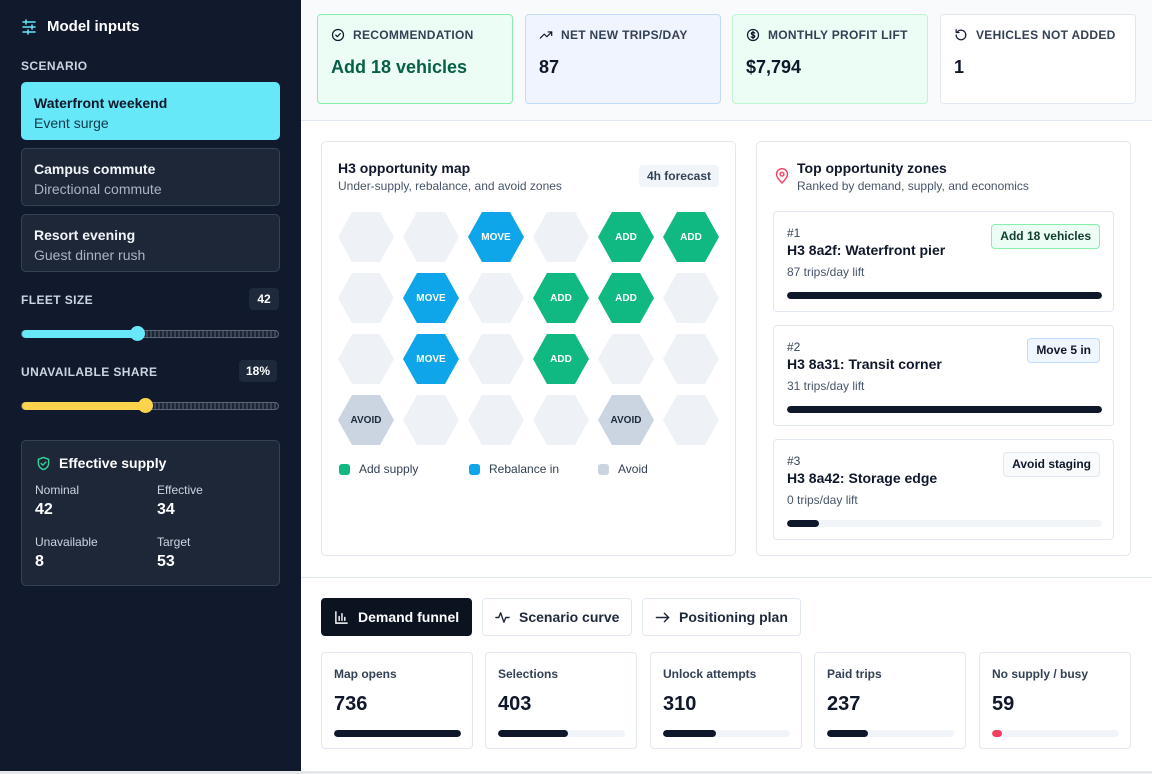 The width and height of the screenshot is (1152, 774). I want to click on zone-lift: 31 trips/day lift, so click(825, 386).